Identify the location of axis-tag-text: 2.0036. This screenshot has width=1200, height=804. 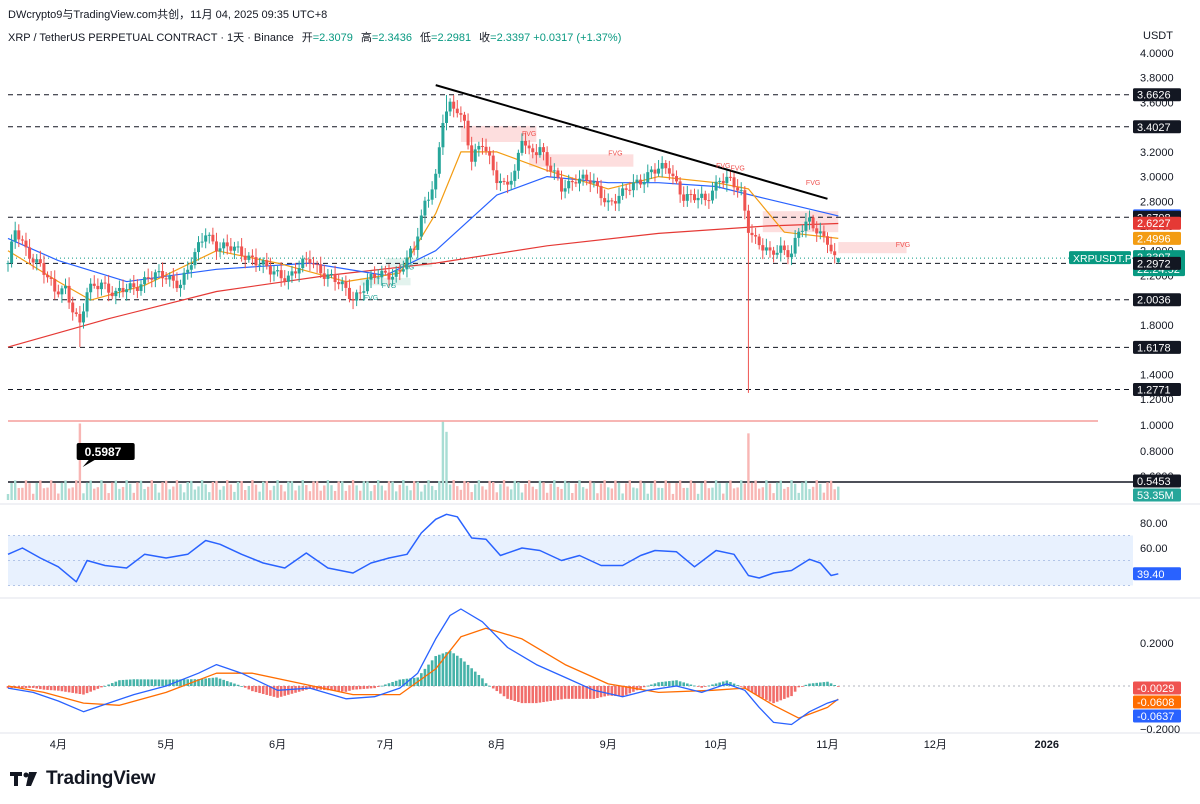
(1154, 301).